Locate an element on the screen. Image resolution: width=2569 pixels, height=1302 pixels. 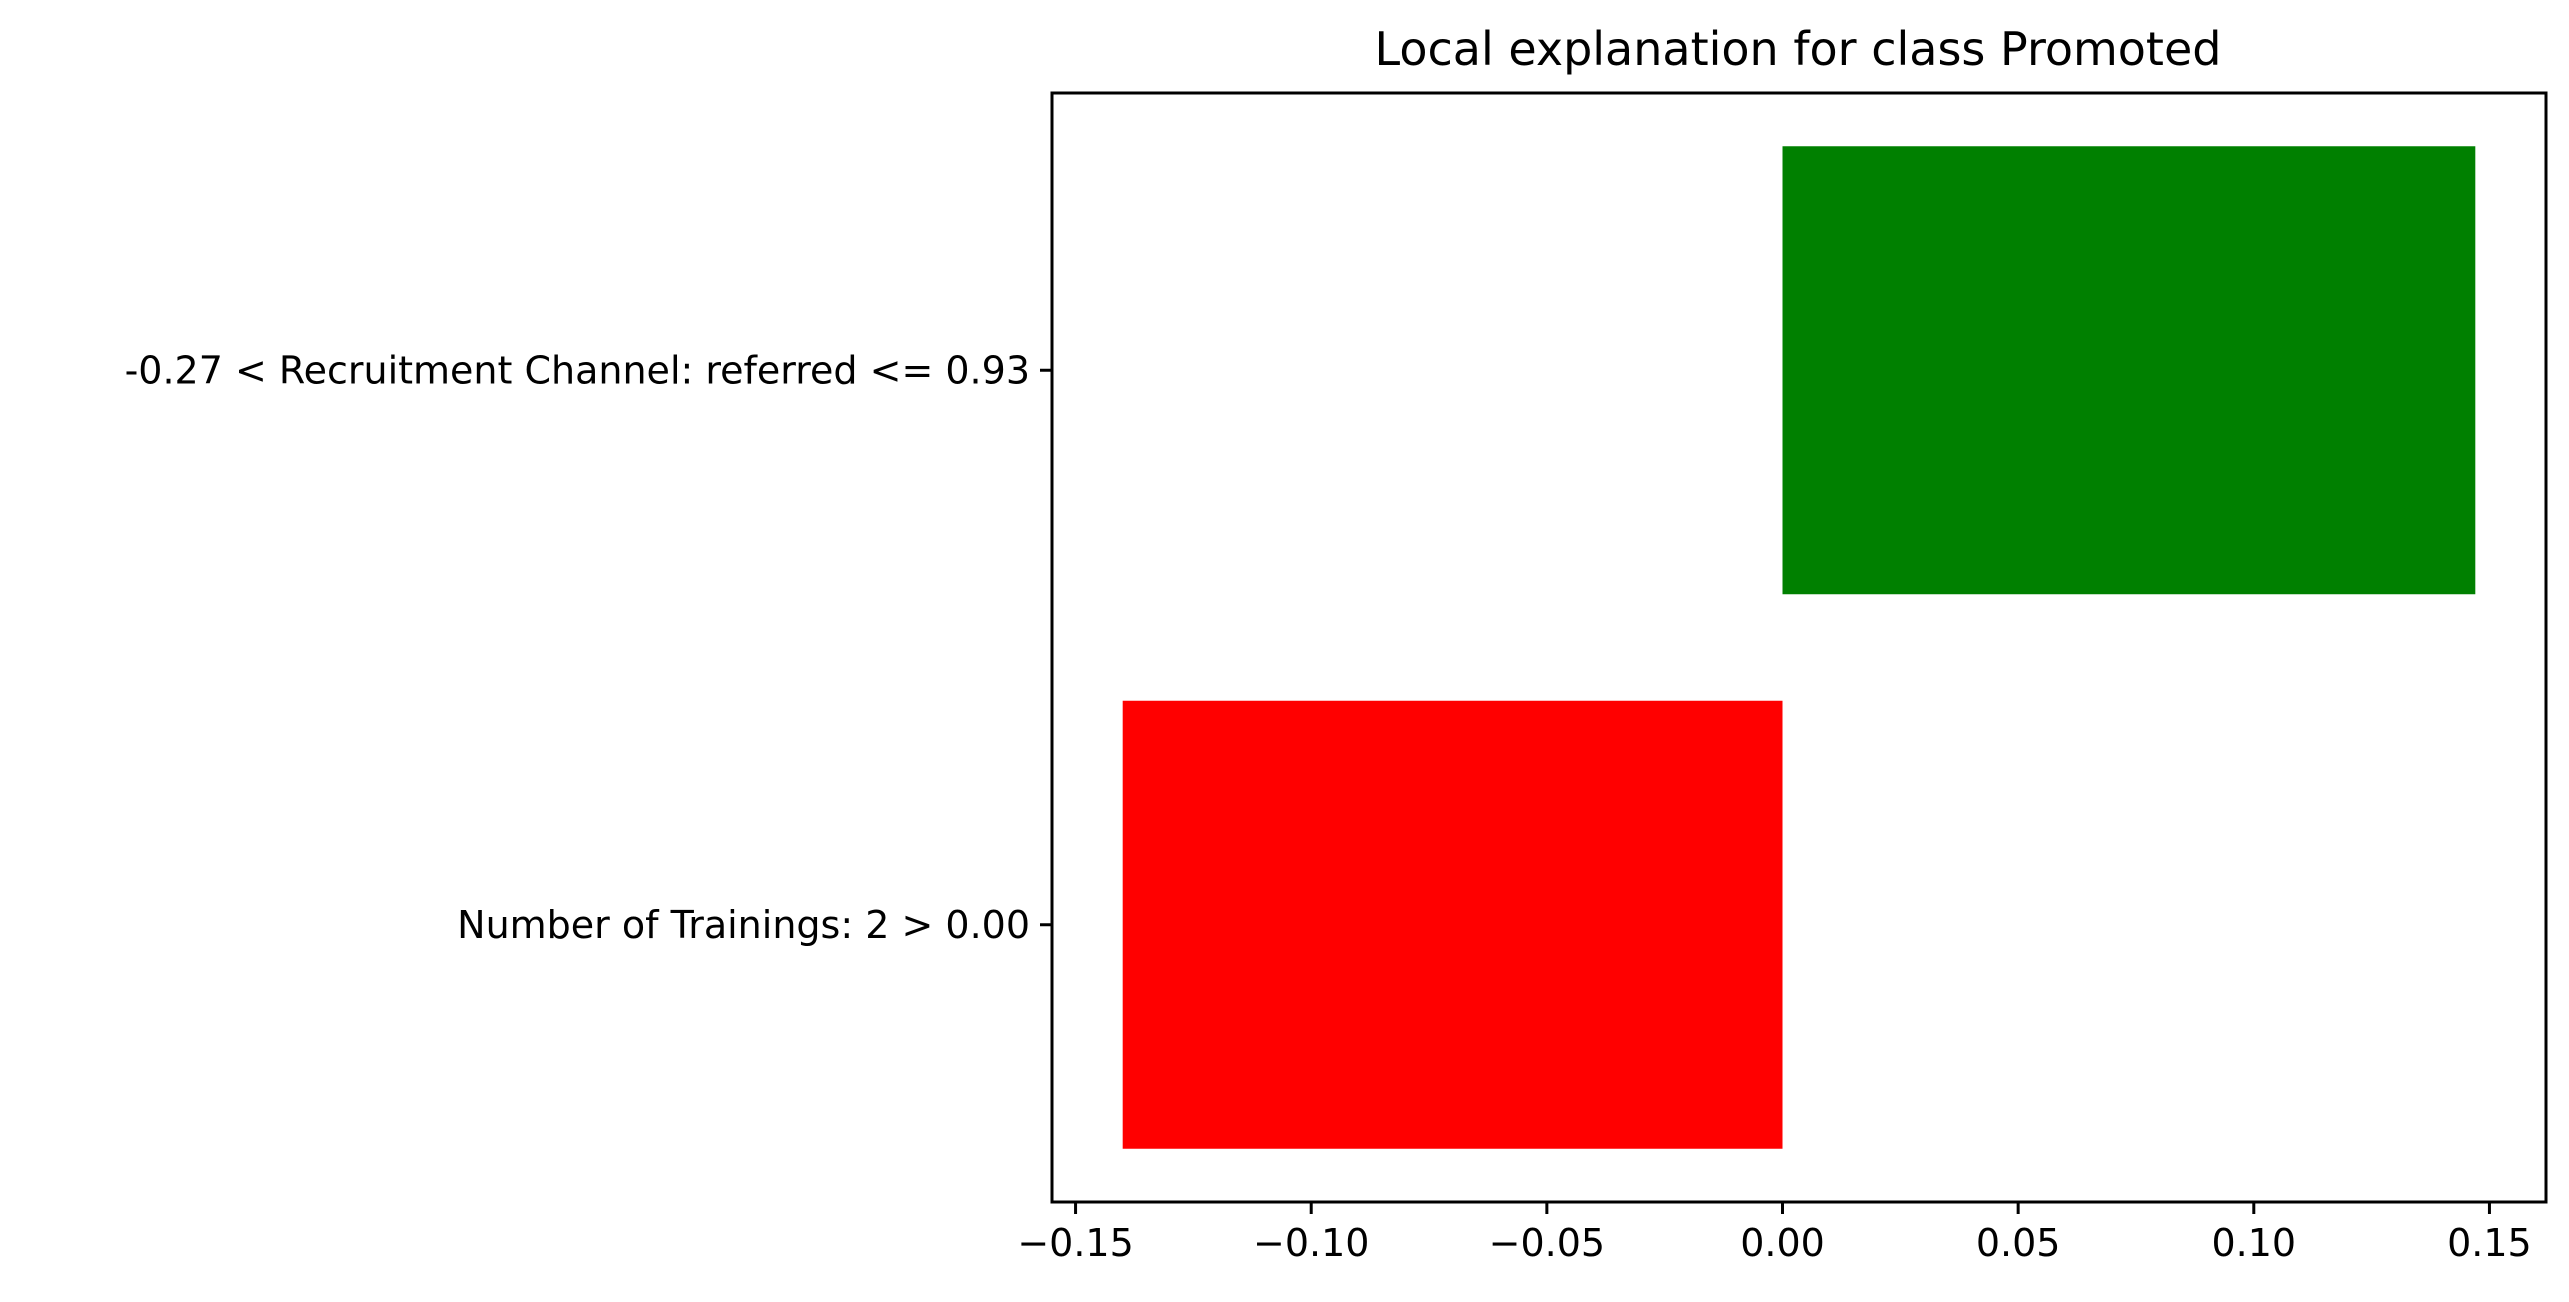
chart-title: Local explanation for class Promoted is located at coordinates (1798, 49).